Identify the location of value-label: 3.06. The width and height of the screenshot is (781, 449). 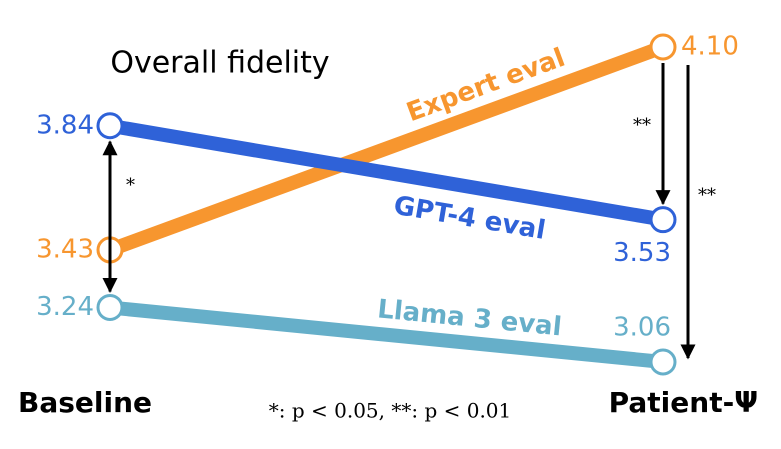
(642, 328).